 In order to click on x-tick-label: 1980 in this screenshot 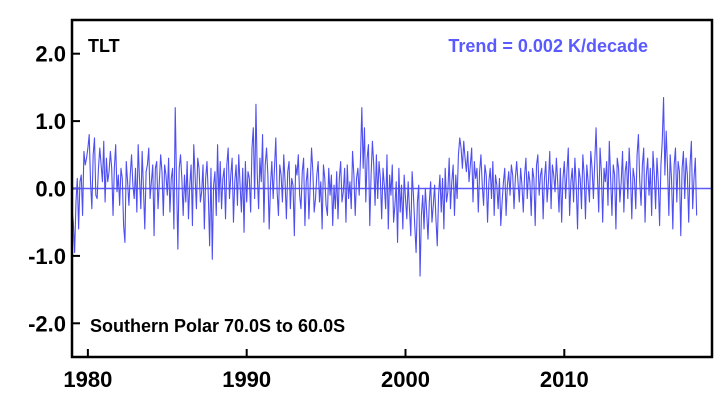, I will do `click(87, 379)`.